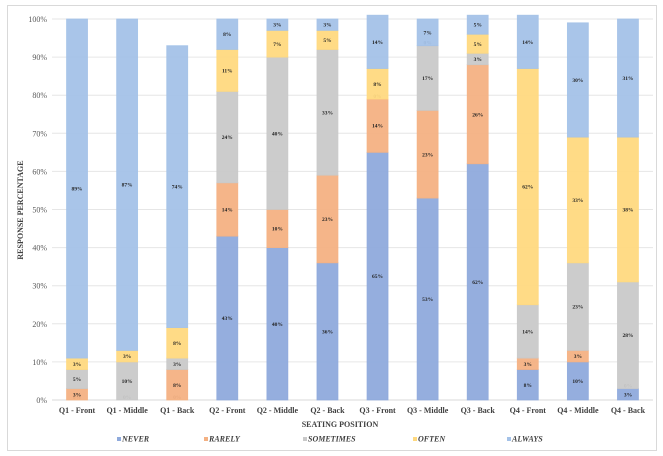 The width and height of the screenshot is (663, 456). I want to click on data-label: 89%, so click(77, 190).